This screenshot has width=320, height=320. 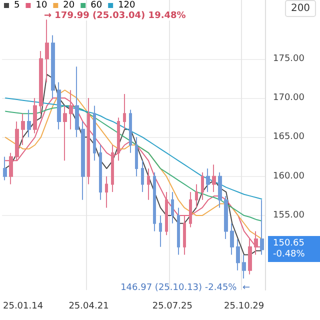 I want to click on legend-label: 60, so click(x=96, y=5).